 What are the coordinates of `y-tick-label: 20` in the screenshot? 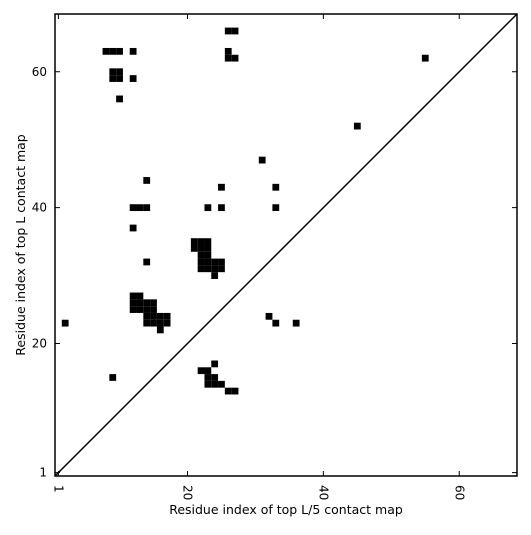 It's located at (39, 344).